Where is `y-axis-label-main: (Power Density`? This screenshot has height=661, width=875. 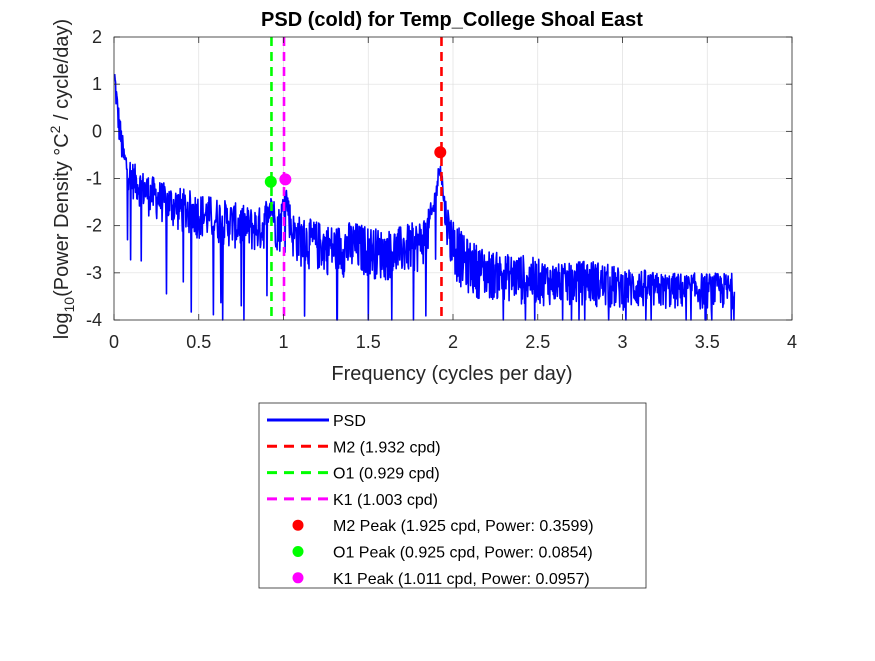 y-axis-label-main: (Power Density is located at coordinates (62, 226).